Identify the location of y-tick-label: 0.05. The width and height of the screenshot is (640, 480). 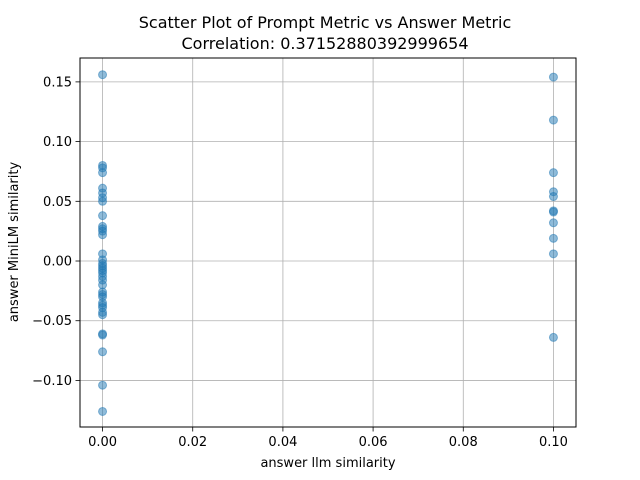
(57, 202).